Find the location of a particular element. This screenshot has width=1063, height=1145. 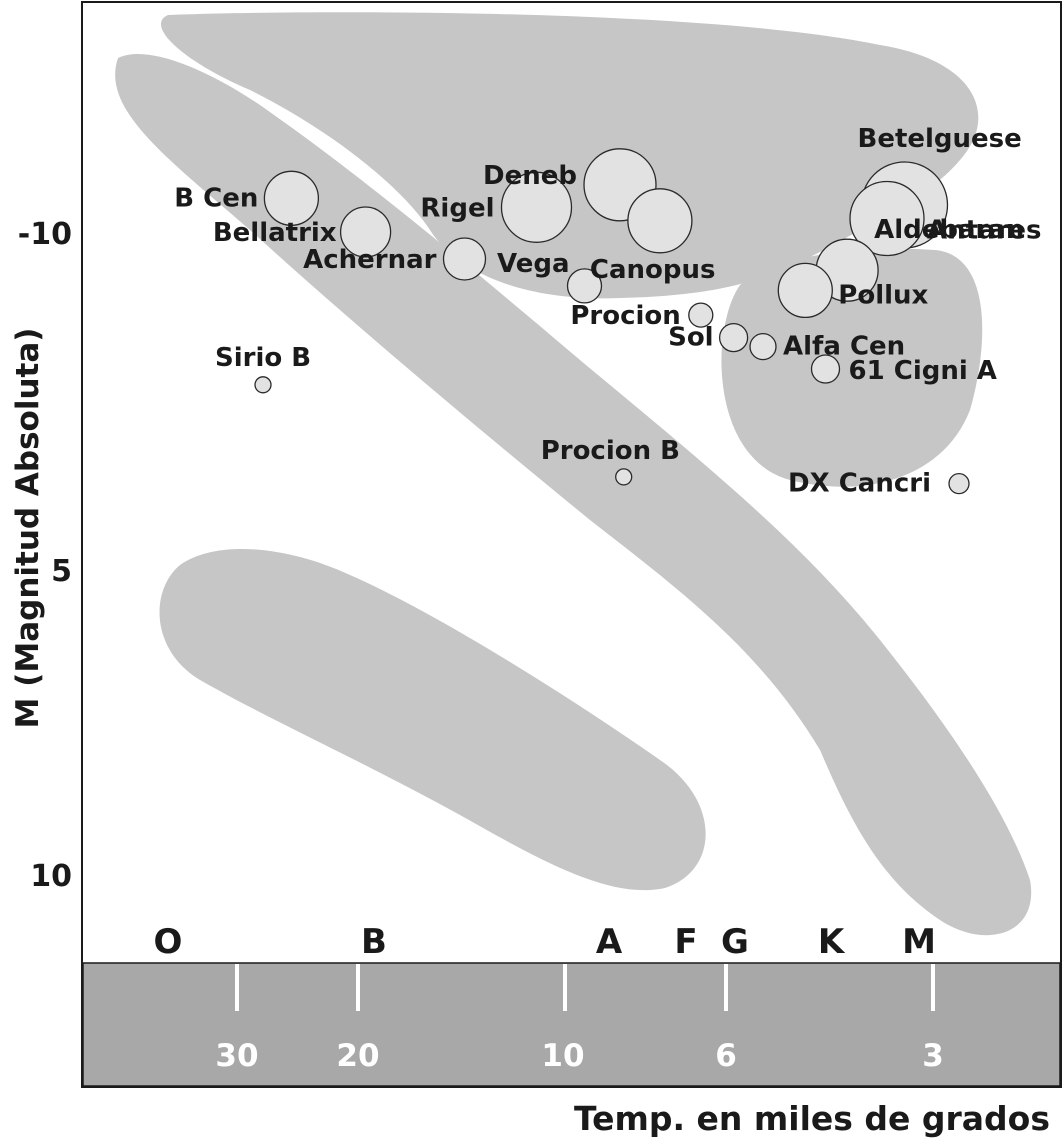

star-label: Procion B is located at coordinates (610, 451).